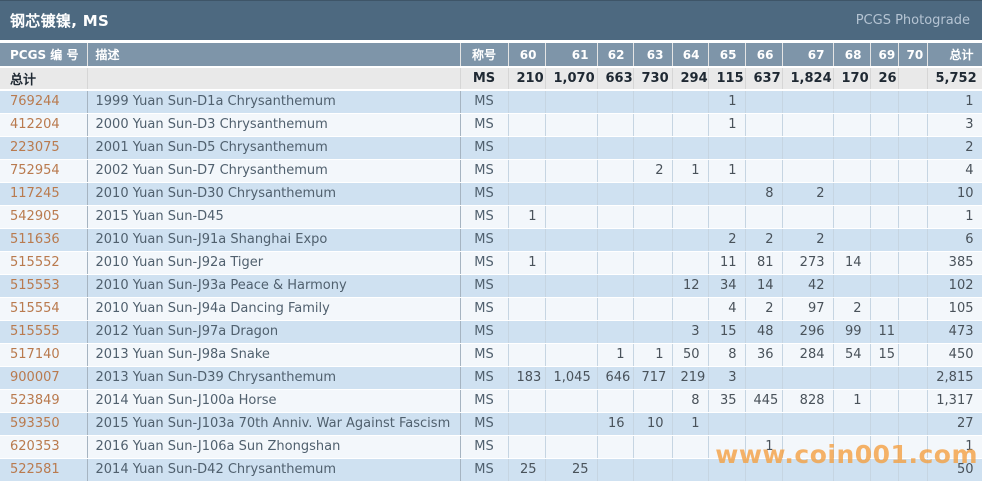  I want to click on col-header-grade-68: 68, so click(852, 55).